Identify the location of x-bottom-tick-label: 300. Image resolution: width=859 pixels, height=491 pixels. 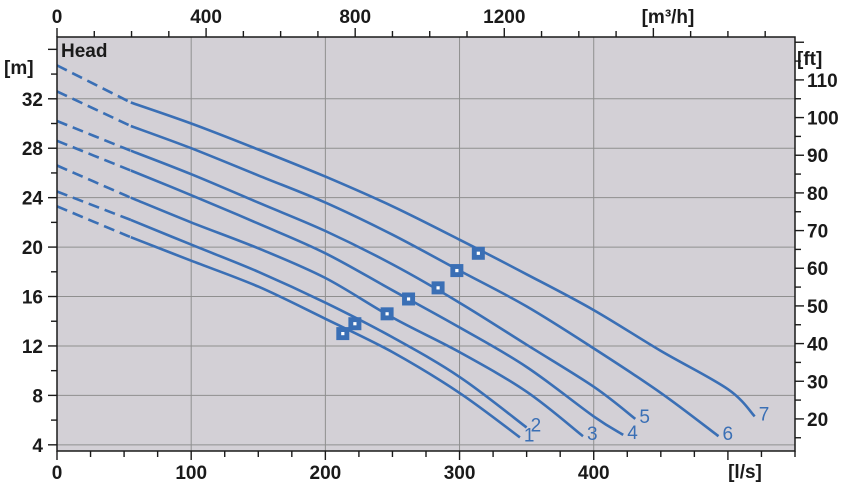
(460, 473).